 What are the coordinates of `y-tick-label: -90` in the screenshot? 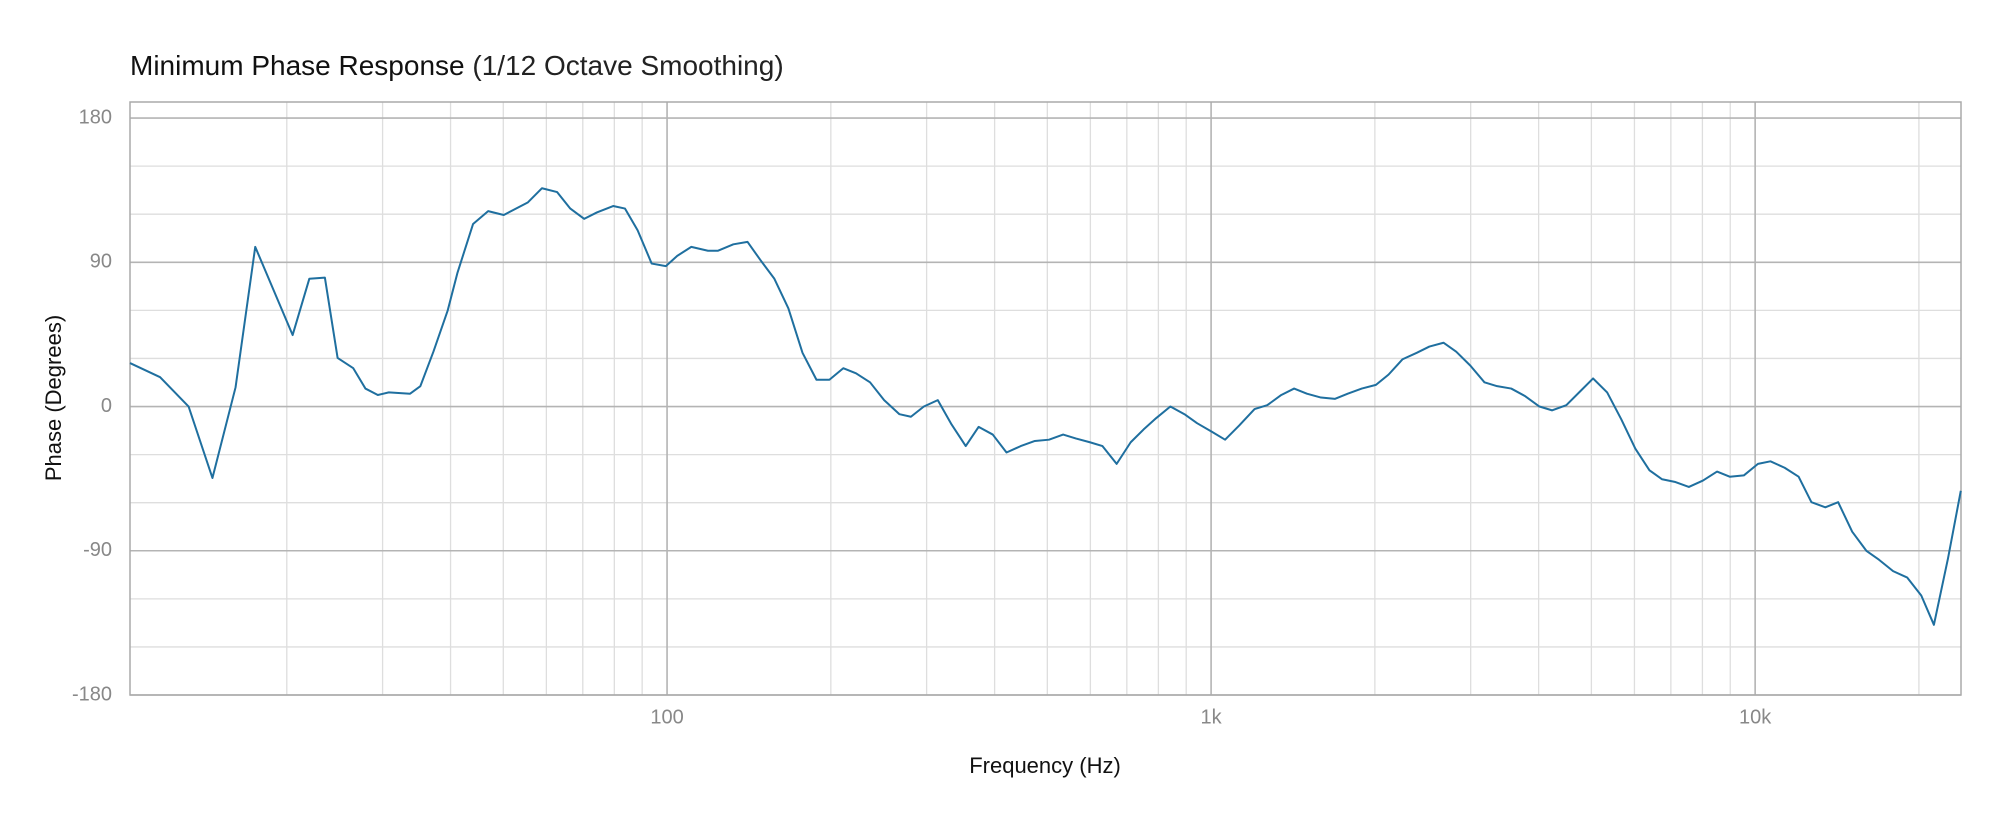 It's located at (97, 550).